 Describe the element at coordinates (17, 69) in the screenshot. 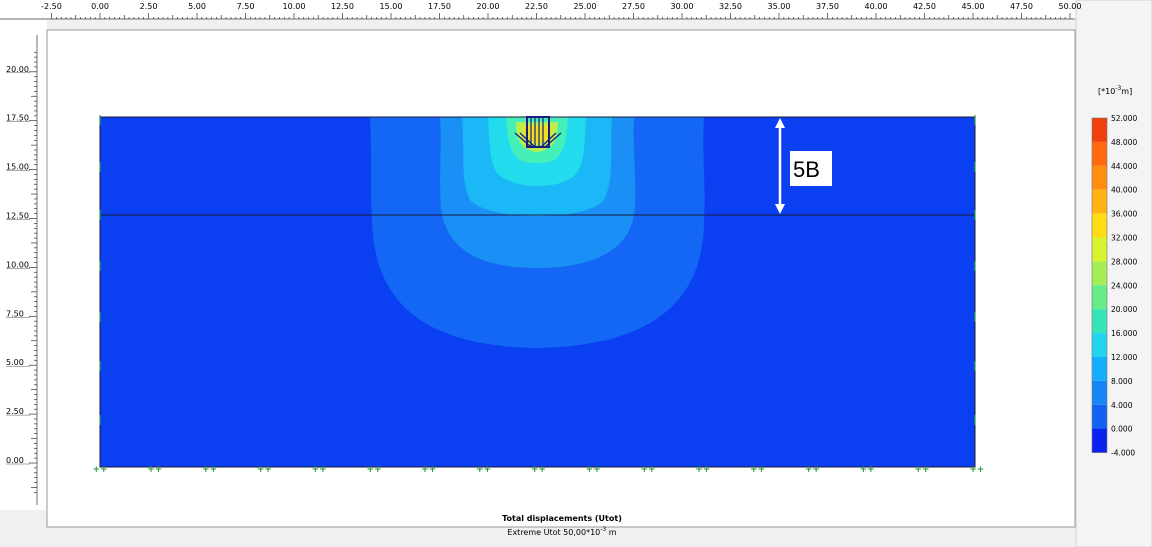

I see `y-ruler-label: 20.00` at that location.